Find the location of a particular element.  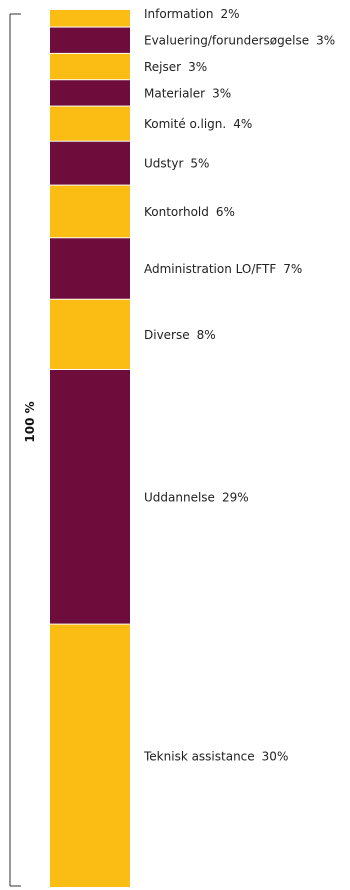

segment-label: Administration LO/FTF 7% is located at coordinates (223, 269).